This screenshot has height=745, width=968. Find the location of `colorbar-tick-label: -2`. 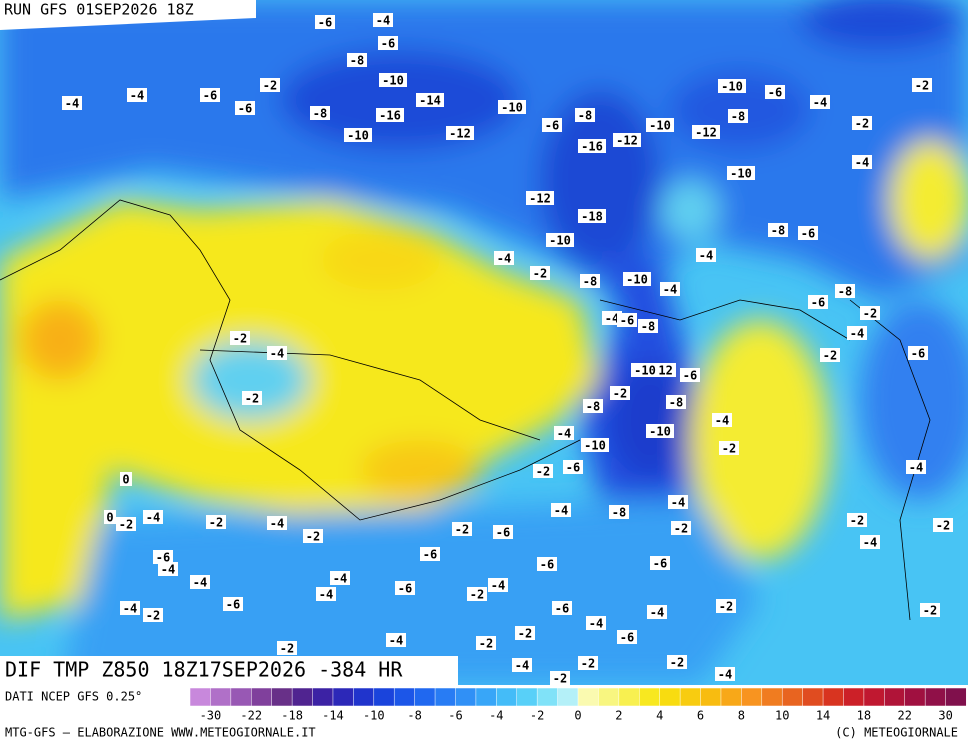

colorbar-tick-label: -2 is located at coordinates (537, 716).